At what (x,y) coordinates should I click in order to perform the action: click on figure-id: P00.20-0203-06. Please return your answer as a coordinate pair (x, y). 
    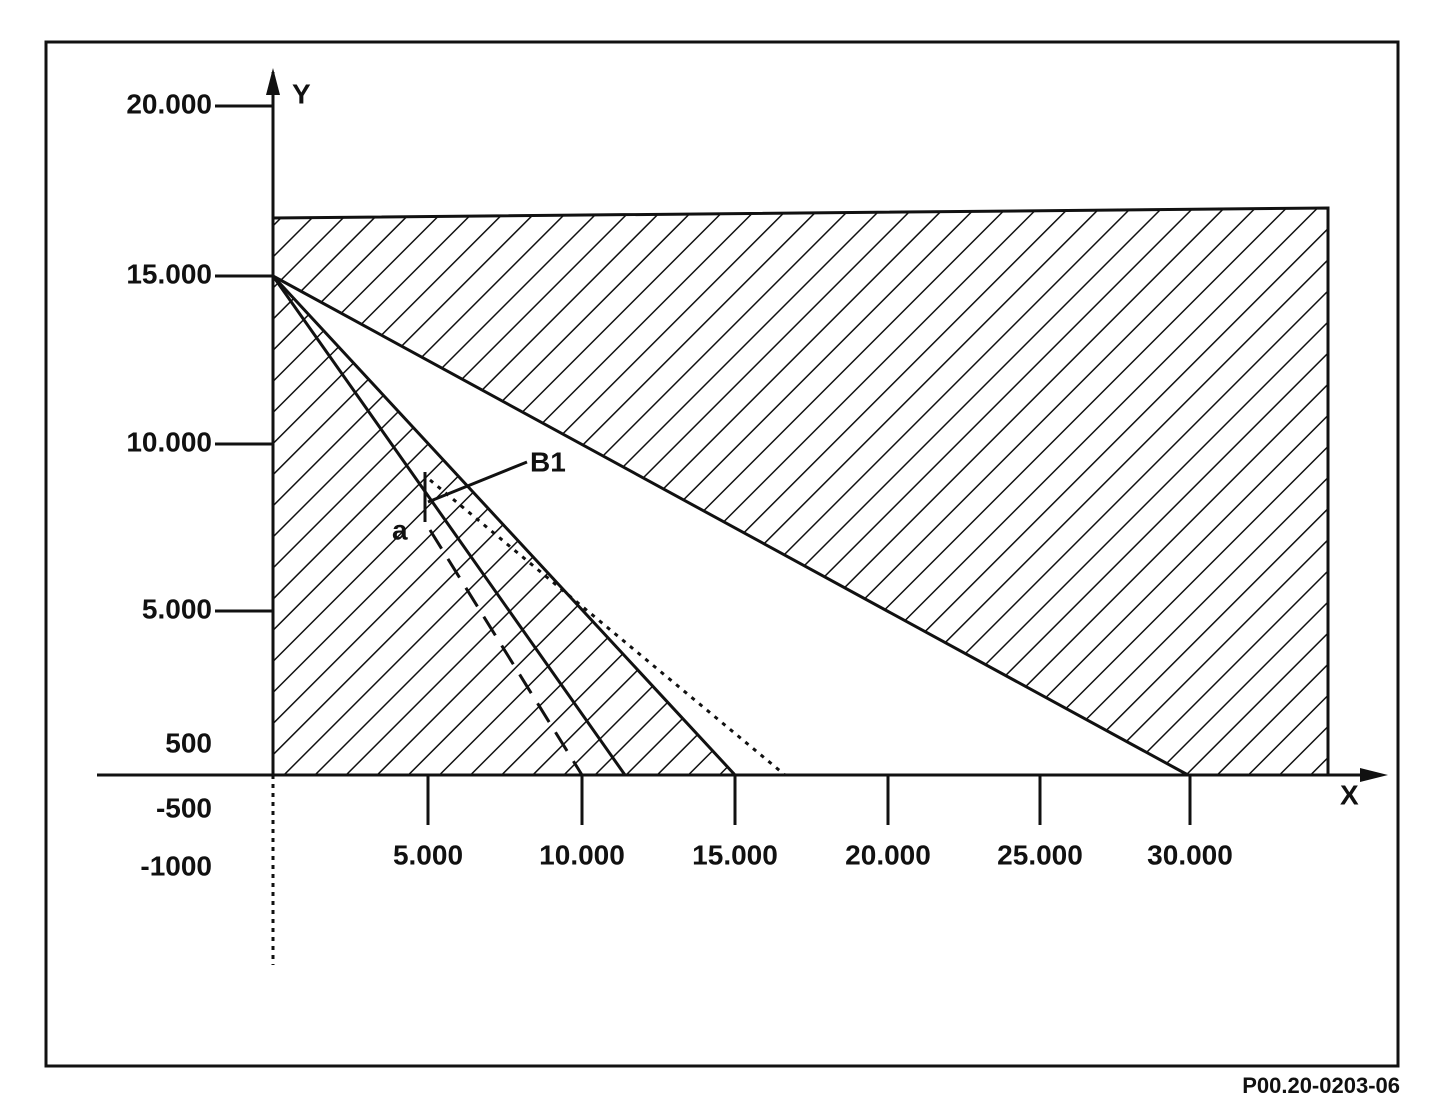
    Looking at the image, I should click on (1321, 1085).